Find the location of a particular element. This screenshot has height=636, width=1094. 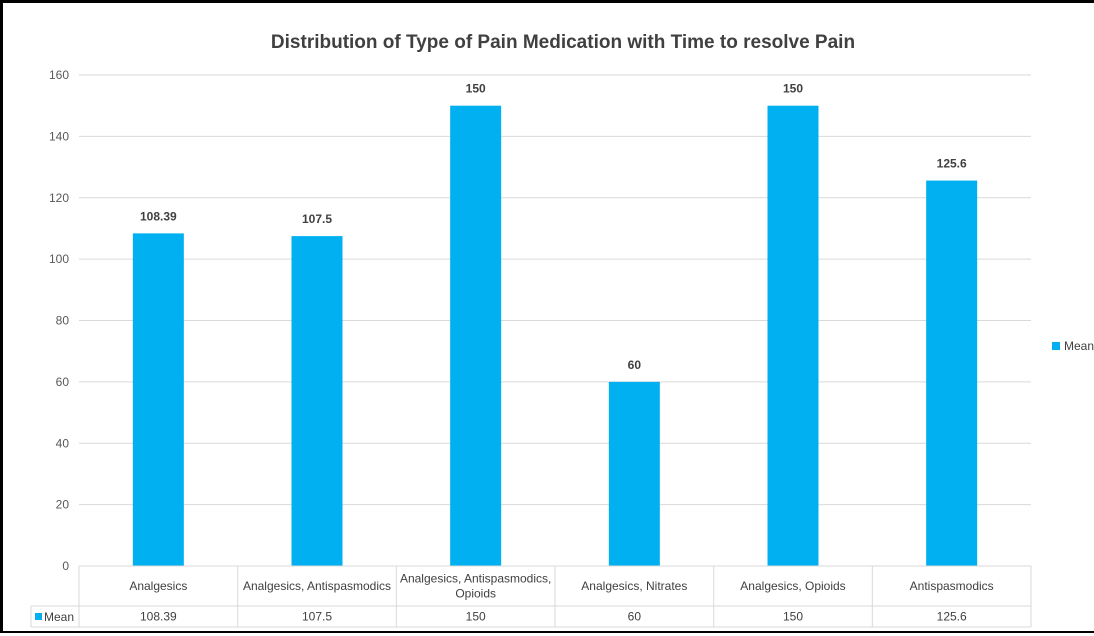

data-label: 108.39 is located at coordinates (158, 216).